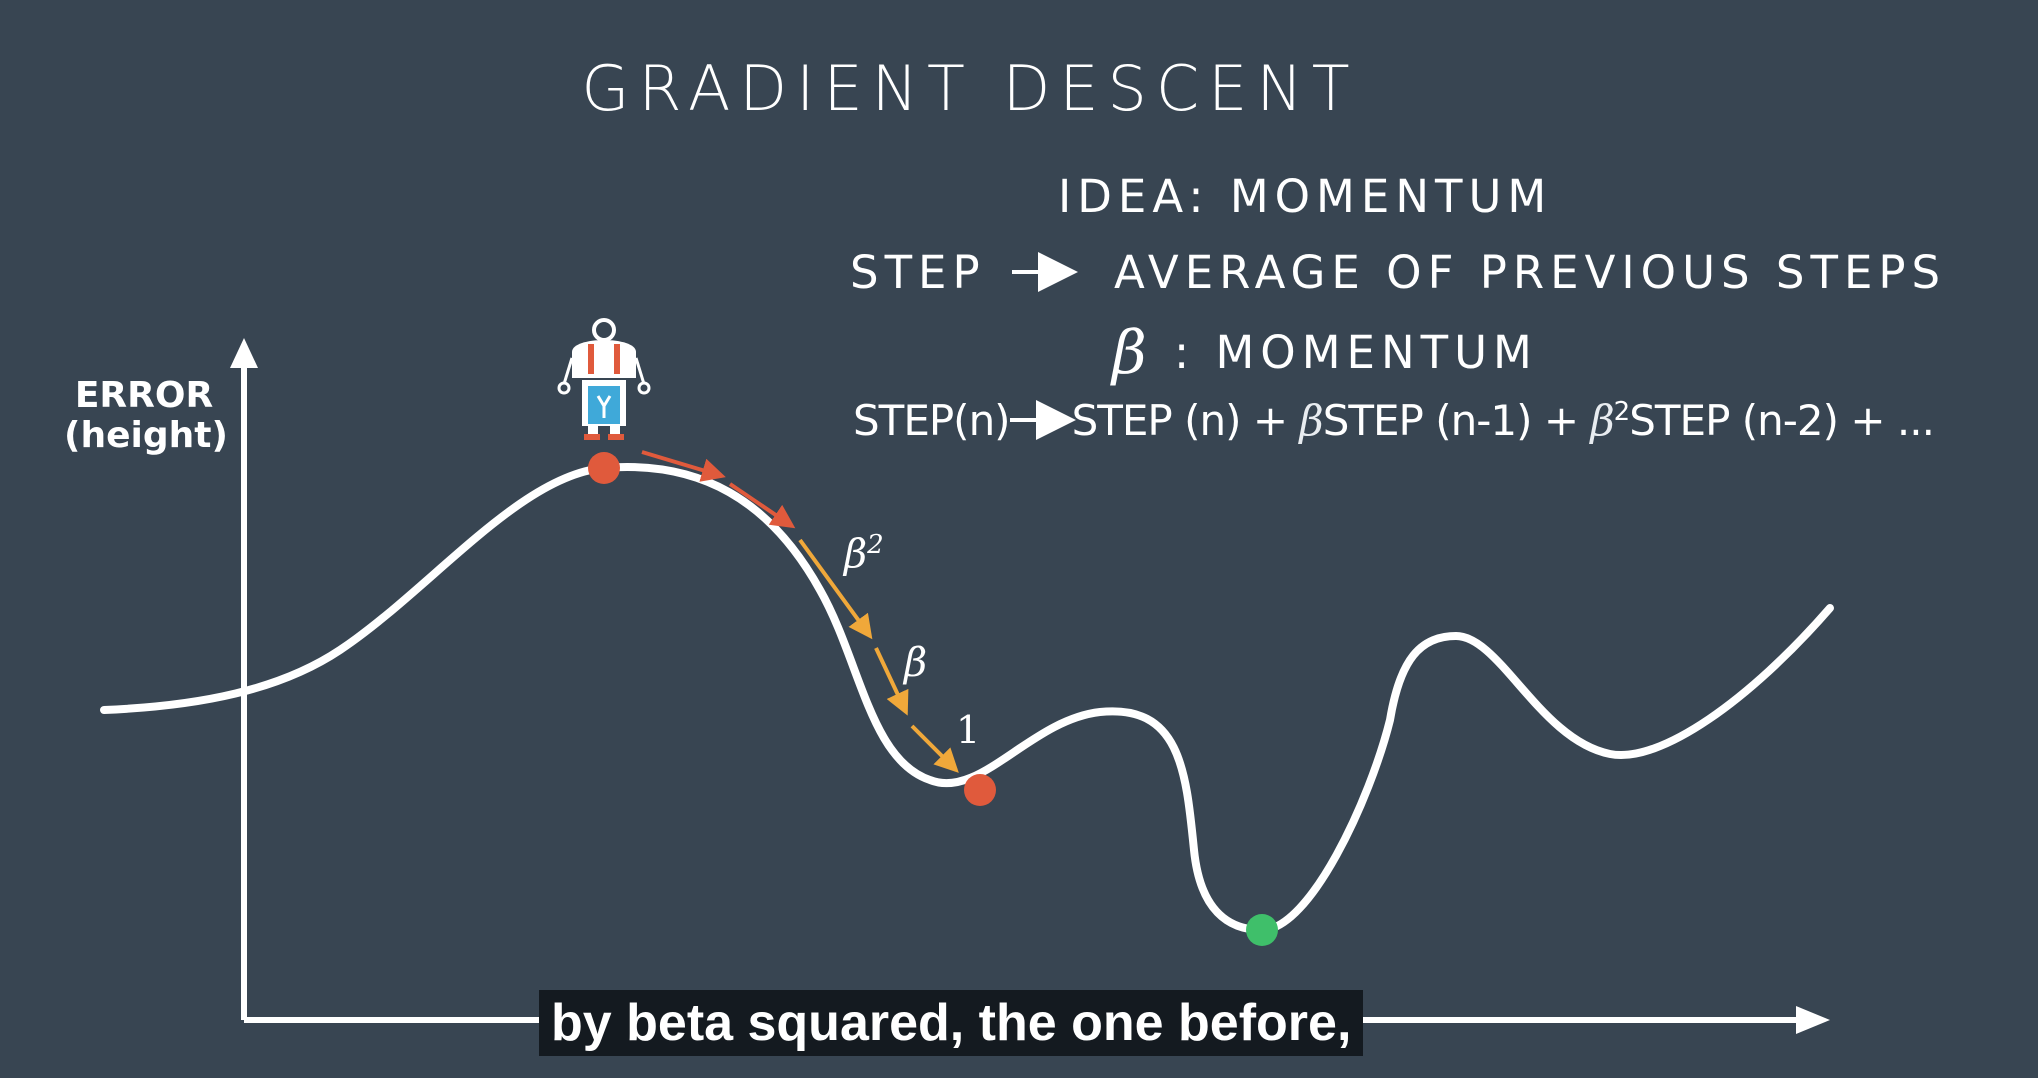 This screenshot has height=1078, width=2038. Describe the element at coordinates (604, 379) in the screenshot. I see `robot-icon` at that location.